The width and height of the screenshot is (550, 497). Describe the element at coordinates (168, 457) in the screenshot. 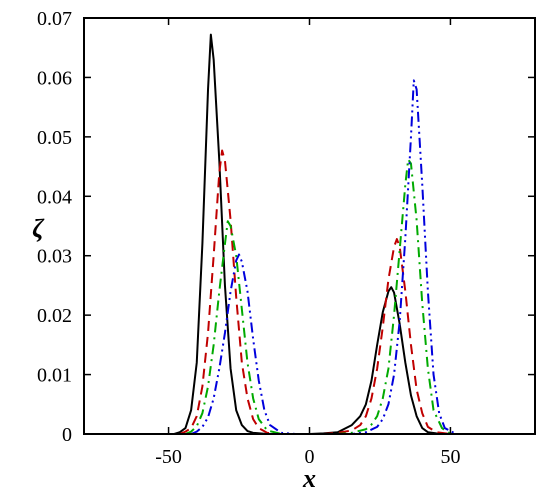

I see `x-tick-label: -50` at that location.